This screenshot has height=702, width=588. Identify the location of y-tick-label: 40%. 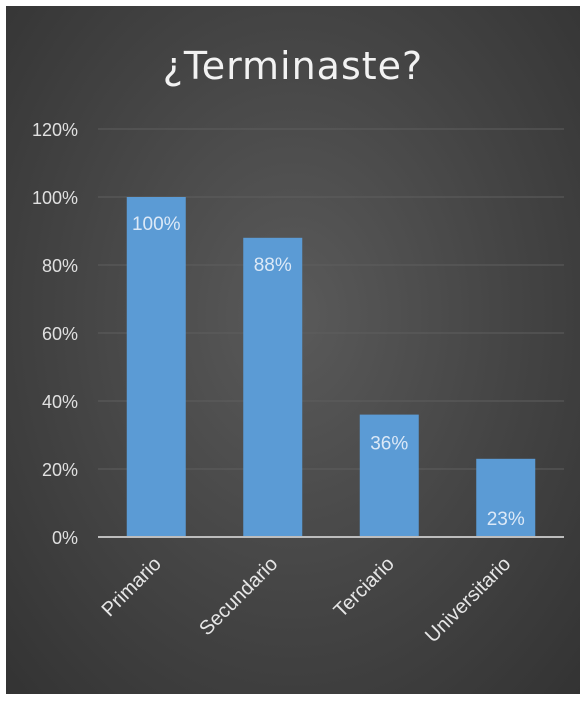
(60, 402).